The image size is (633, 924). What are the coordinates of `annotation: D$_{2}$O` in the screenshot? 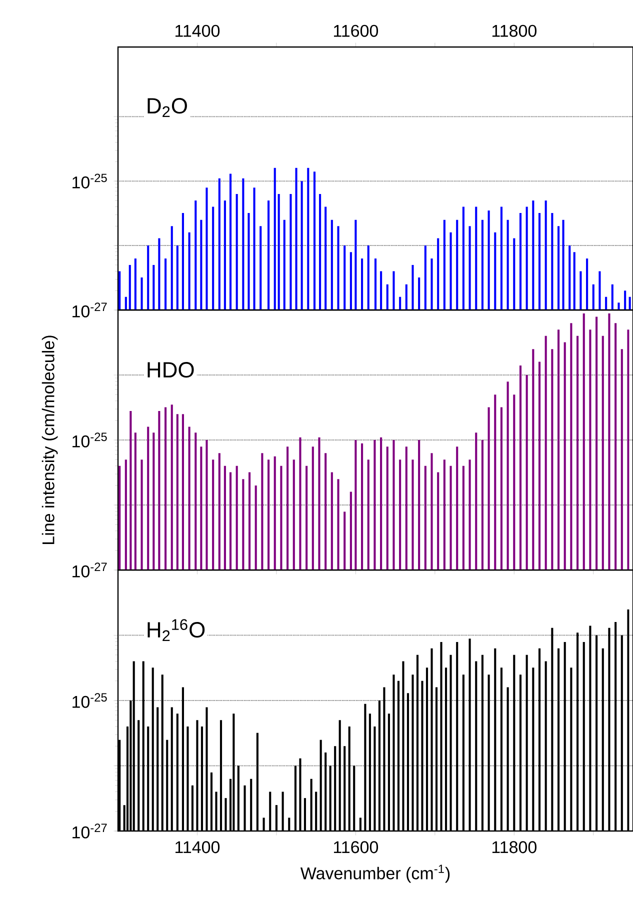 It's located at (167, 107).